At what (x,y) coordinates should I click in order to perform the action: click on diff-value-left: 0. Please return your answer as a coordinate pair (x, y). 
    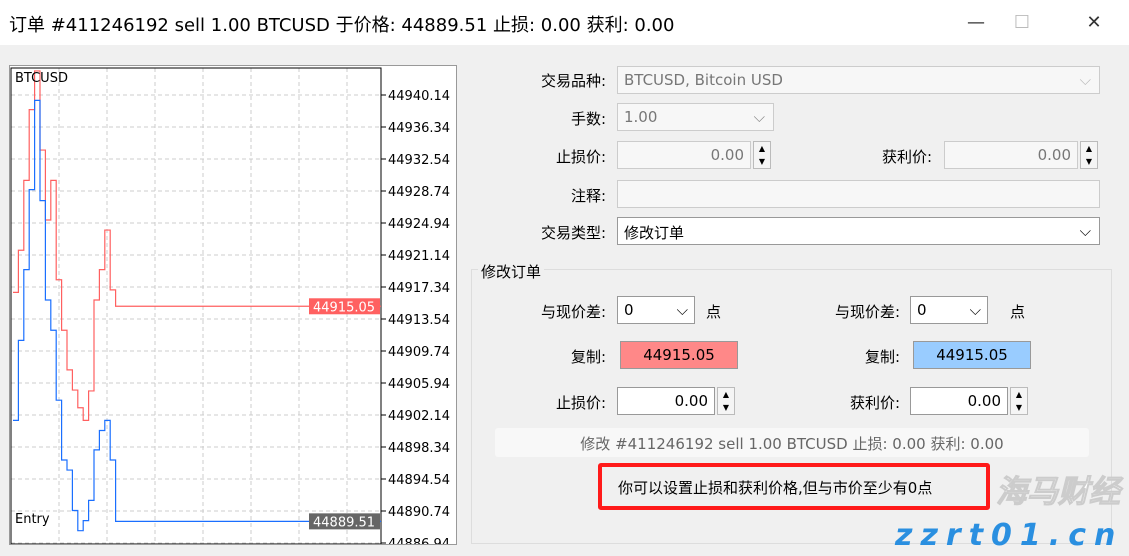
    Looking at the image, I should click on (629, 310).